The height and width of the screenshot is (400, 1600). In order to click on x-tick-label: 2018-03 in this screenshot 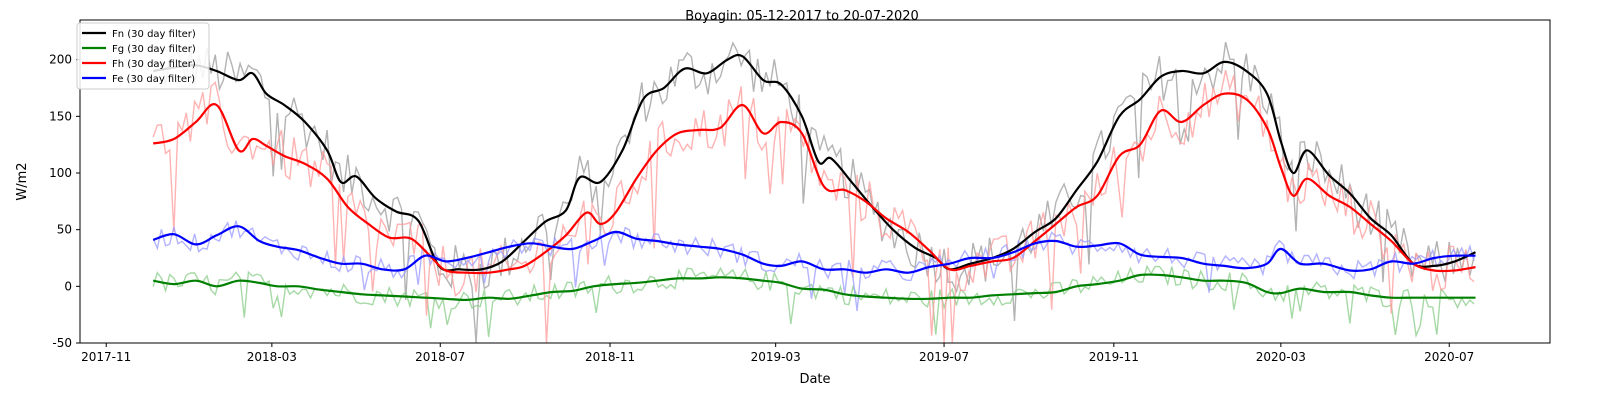, I will do `click(272, 357)`.